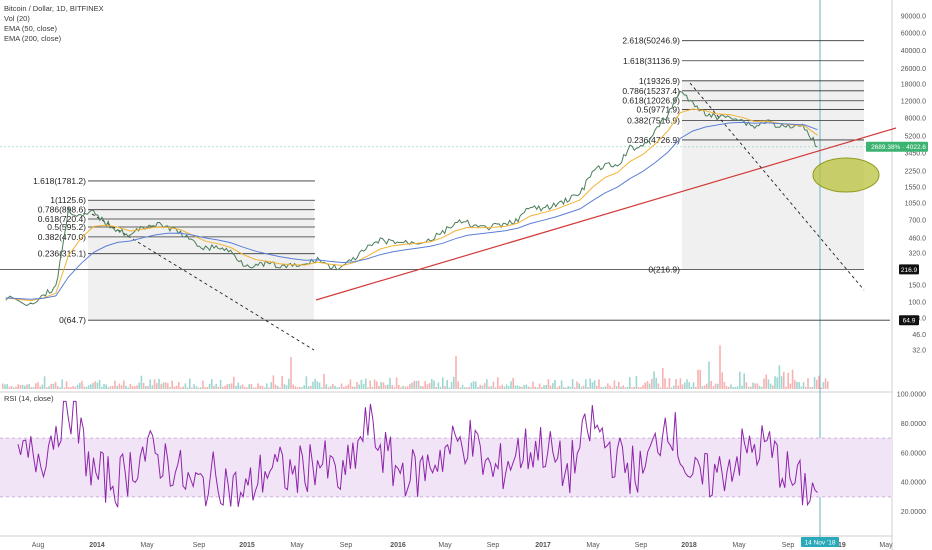 The height and width of the screenshot is (550, 932). Describe the element at coordinates (54, 8) in the screenshot. I see `legend-symbol: Bitcoin / Dollar, 1D, BITFINEX` at that location.